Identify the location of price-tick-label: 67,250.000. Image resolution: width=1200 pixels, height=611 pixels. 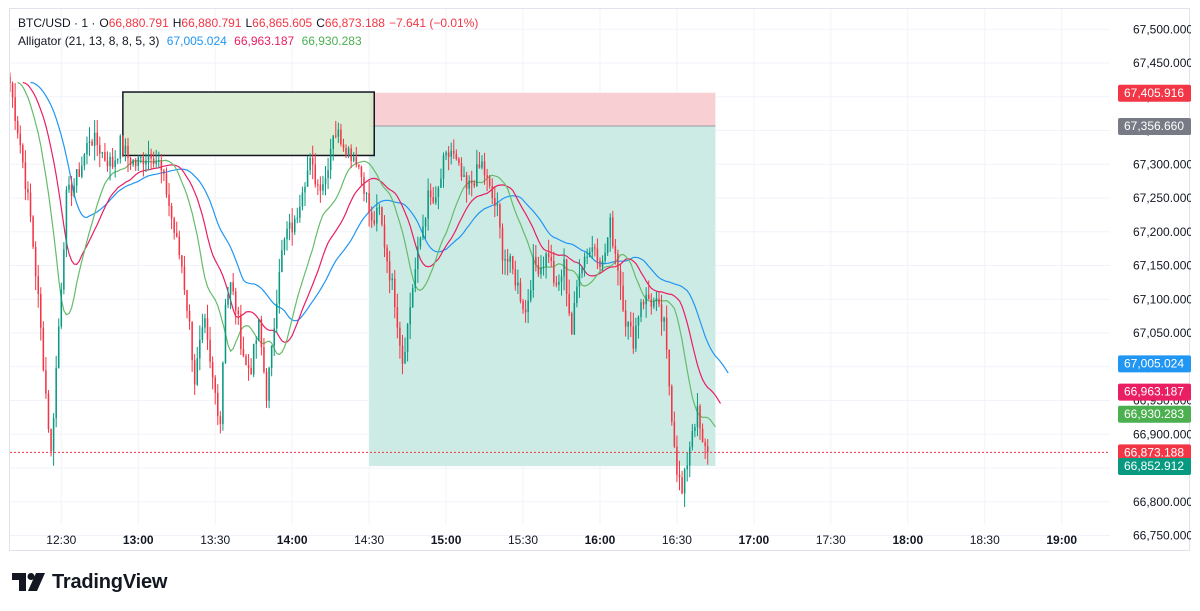
(1162, 198).